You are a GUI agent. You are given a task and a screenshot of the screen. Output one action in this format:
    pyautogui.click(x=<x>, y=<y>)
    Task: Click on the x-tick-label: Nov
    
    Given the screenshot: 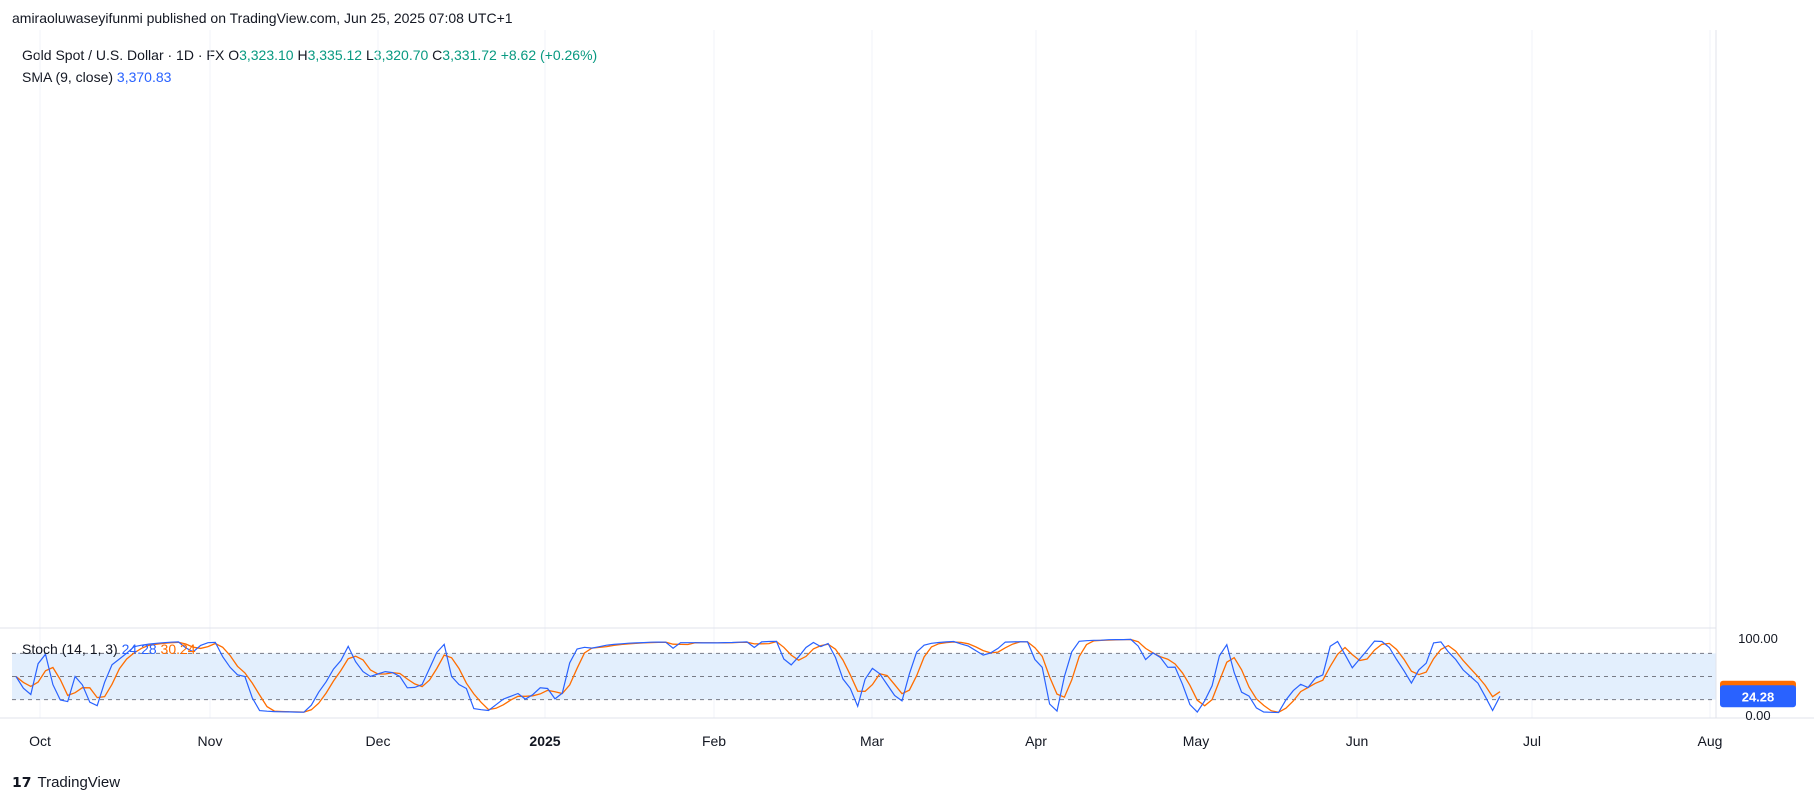 What is the action you would take?
    pyautogui.click(x=210, y=741)
    